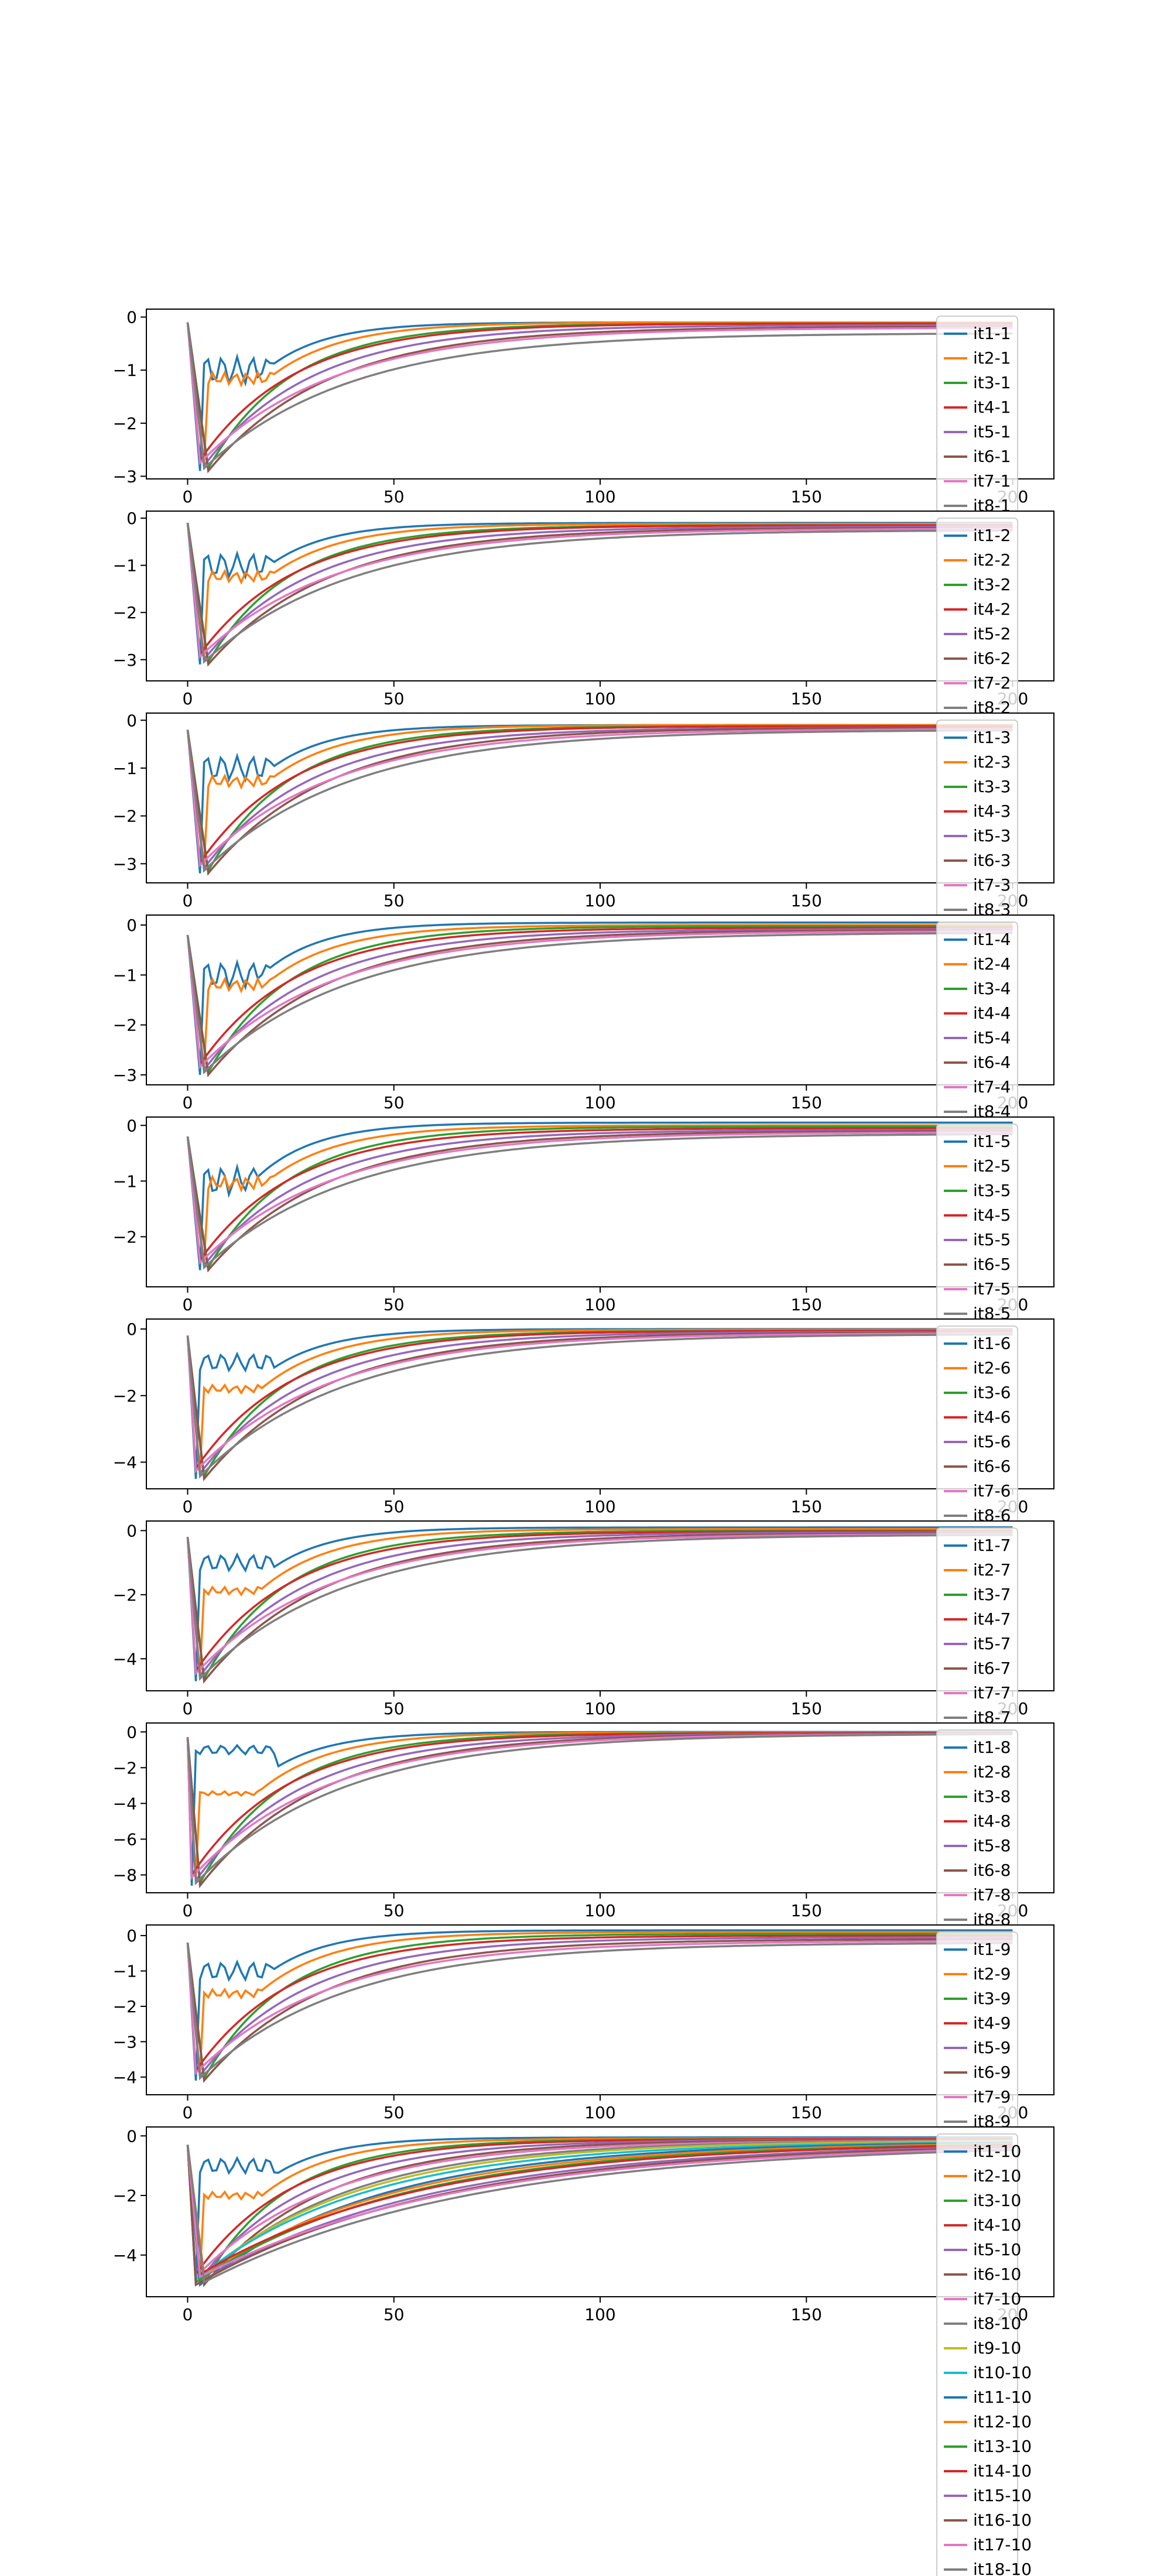  What do you see at coordinates (992, 609) in the screenshot?
I see `legend-label: it4-2` at bounding box center [992, 609].